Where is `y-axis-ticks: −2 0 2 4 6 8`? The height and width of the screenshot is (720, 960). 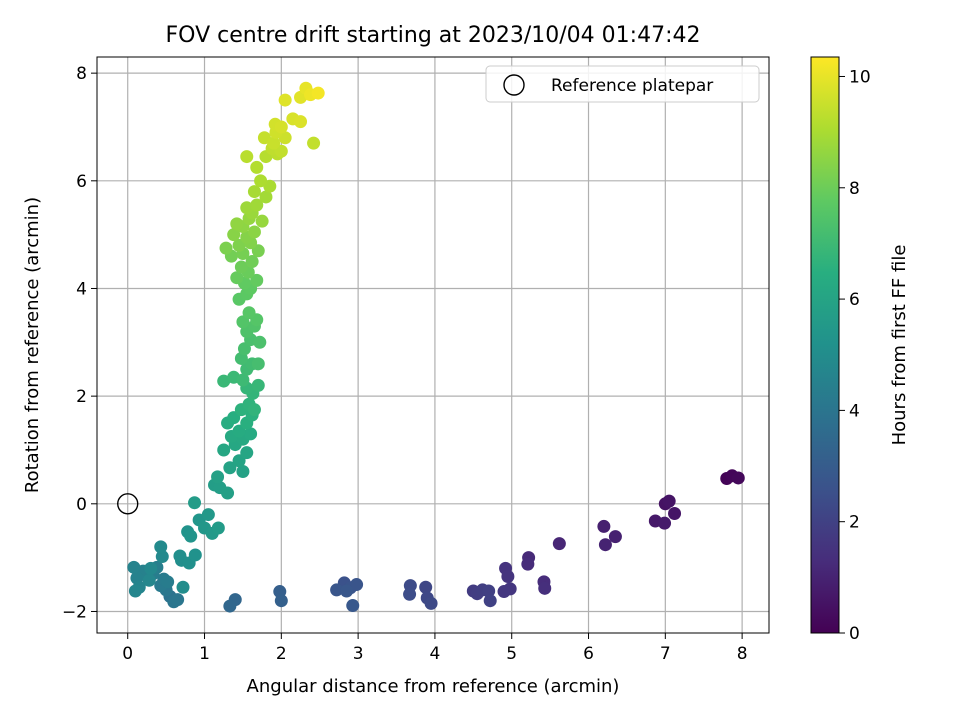 y-axis-ticks: −2 0 2 4 6 8 is located at coordinates (79, 343).